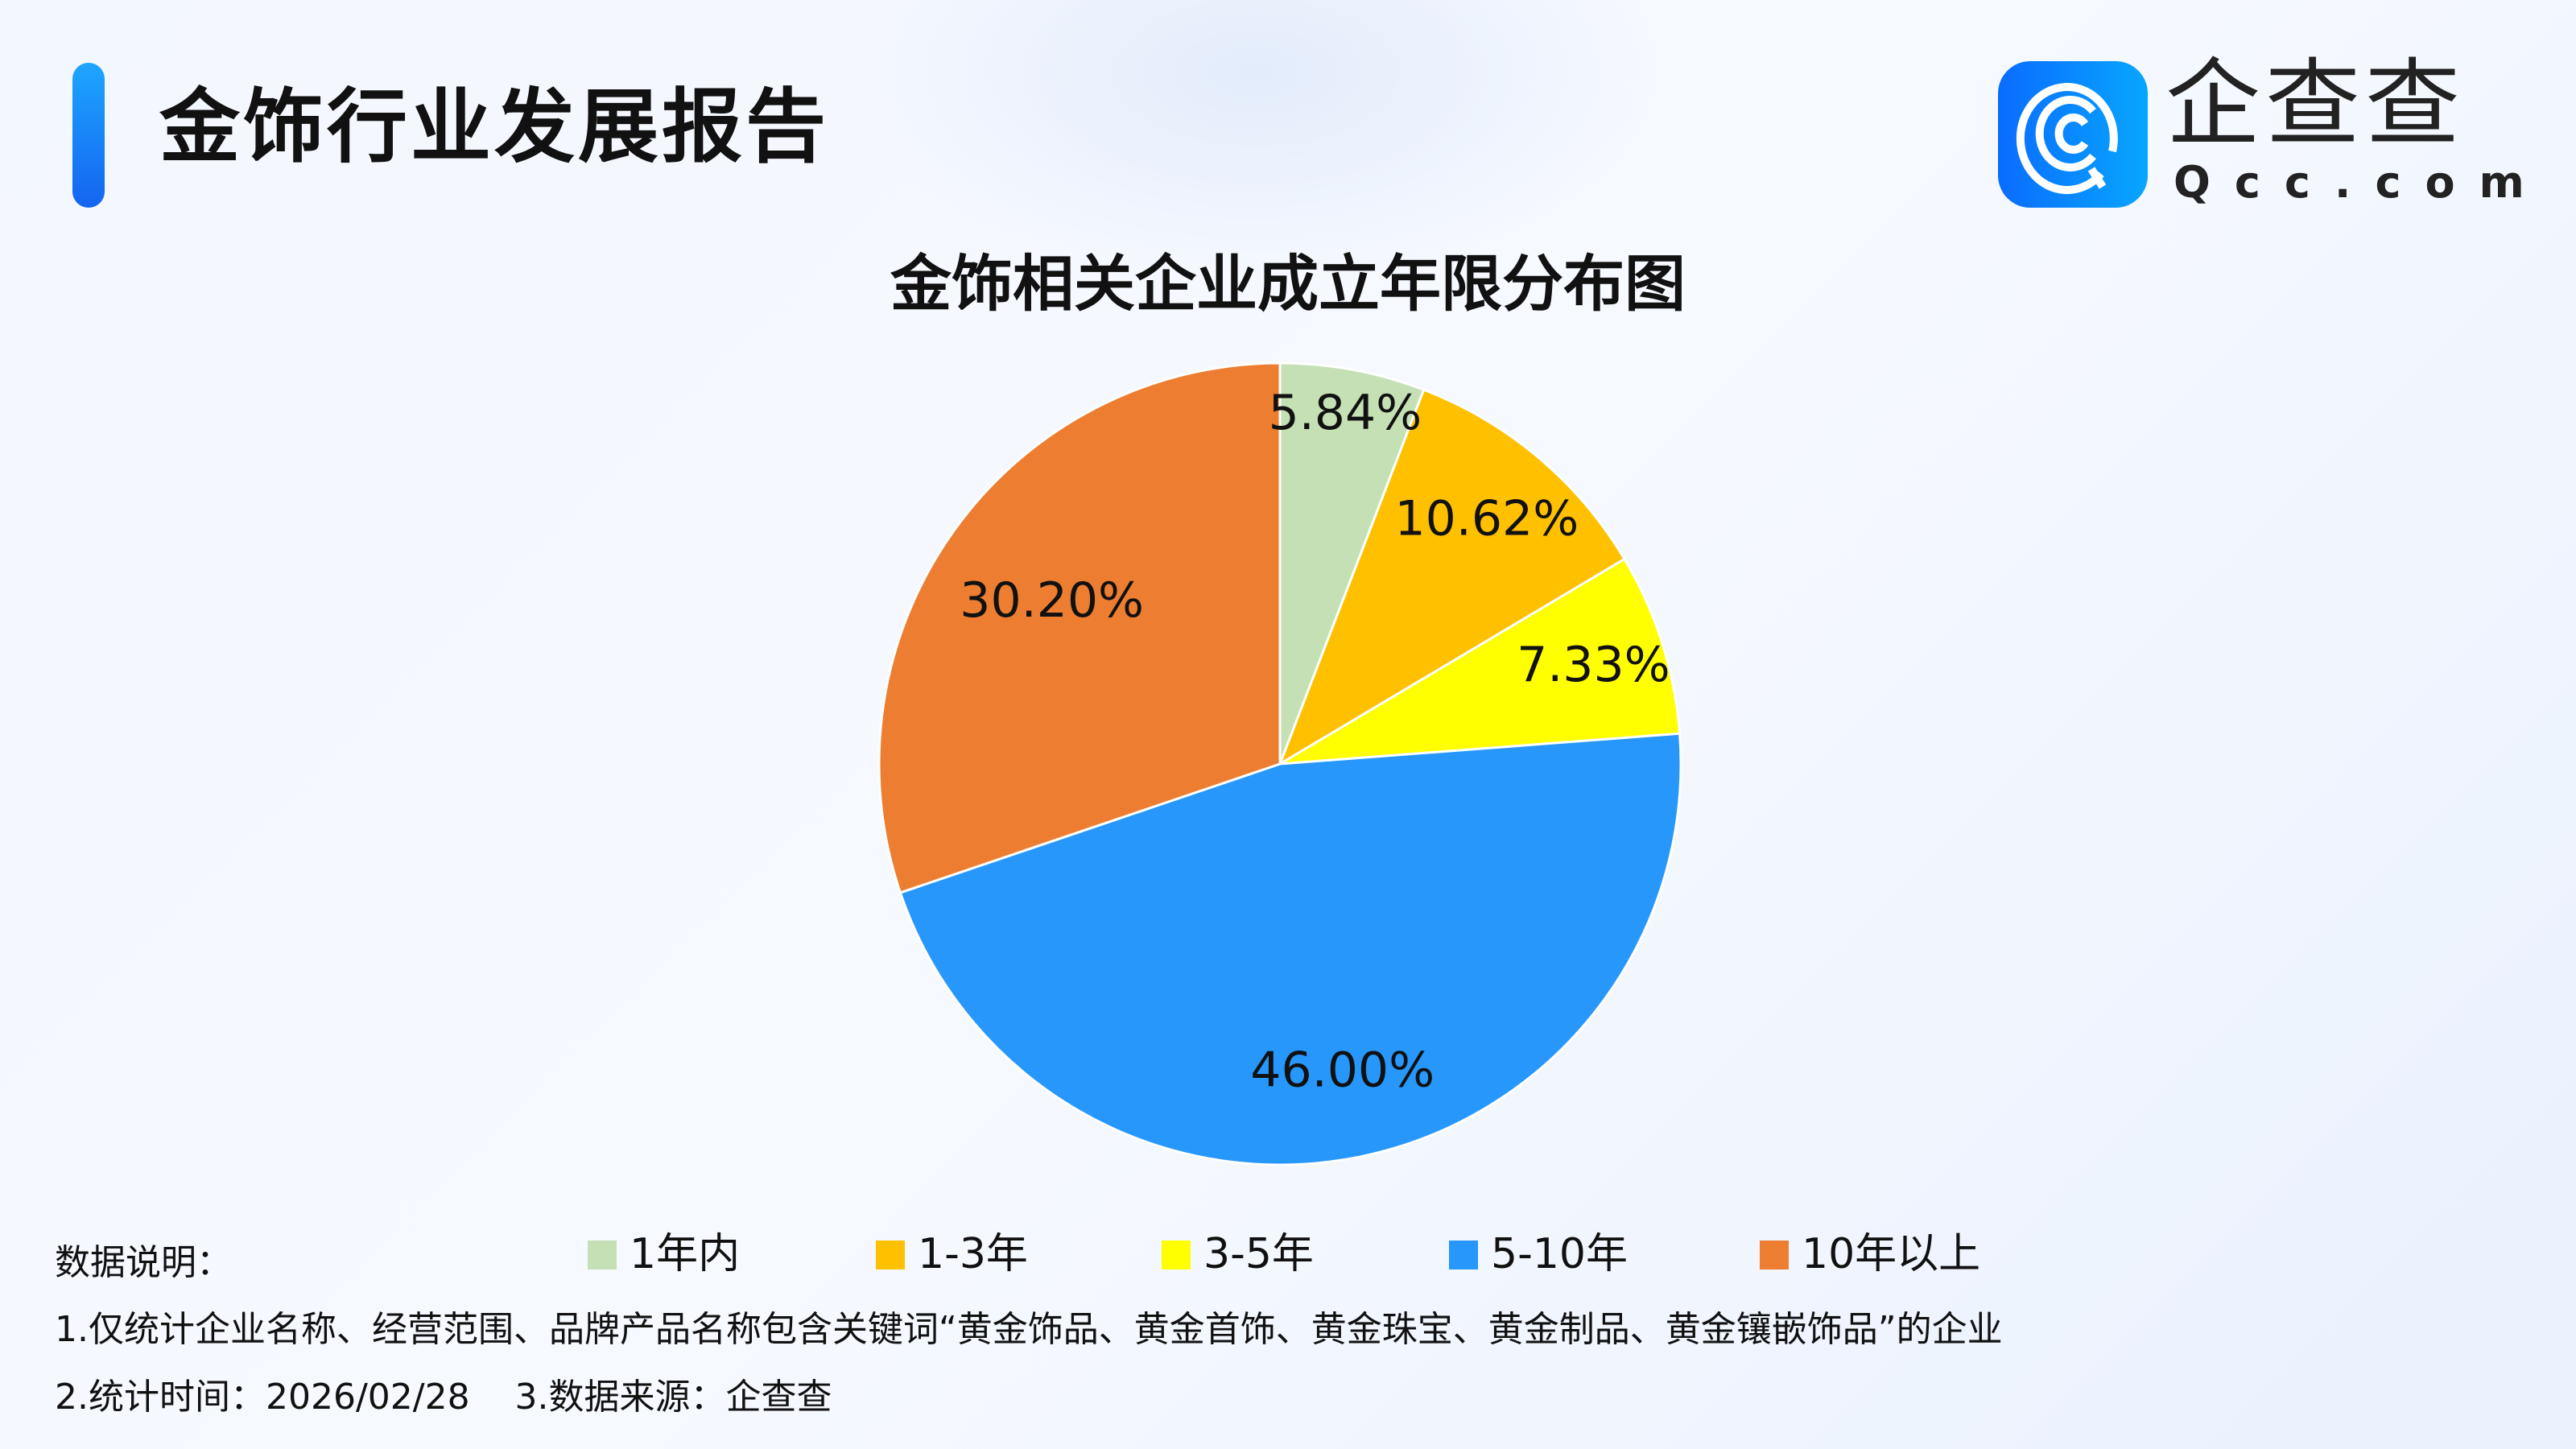 The height and width of the screenshot is (1449, 2576). Describe the element at coordinates (2073, 134) in the screenshot. I see `qcc-logo-icon` at that location.